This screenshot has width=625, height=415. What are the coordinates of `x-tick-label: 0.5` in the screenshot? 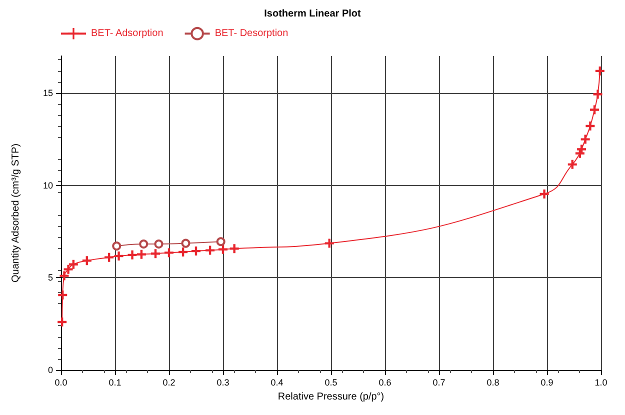 It's located at (331, 383).